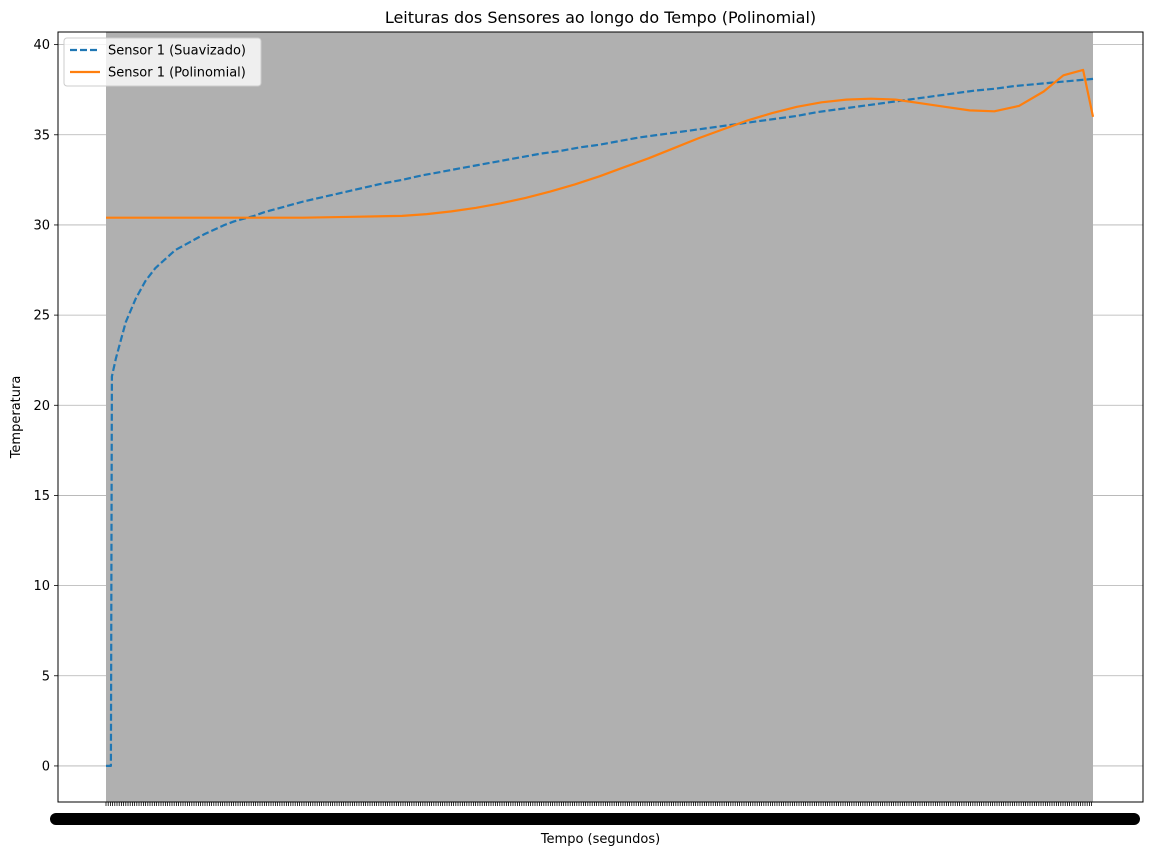 This screenshot has height=855, width=1157. I want to click on y-tick-label: 35, so click(41, 135).